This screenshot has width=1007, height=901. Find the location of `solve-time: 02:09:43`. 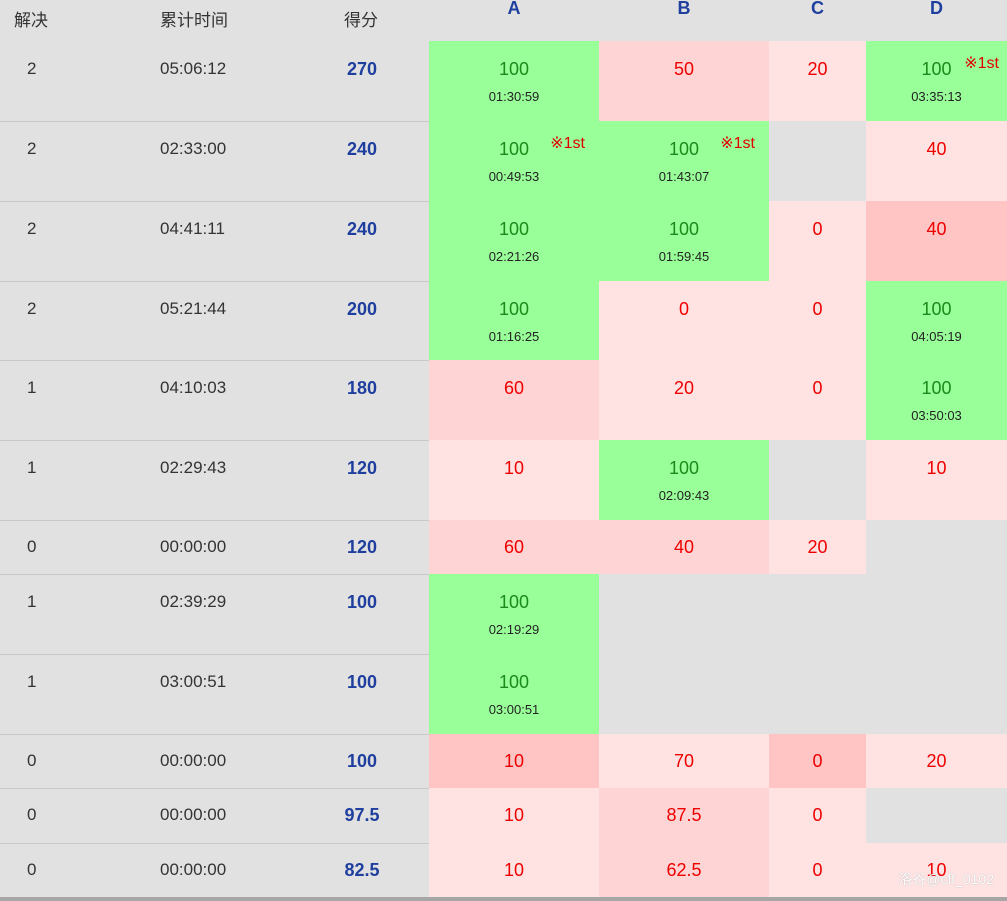

solve-time: 02:09:43 is located at coordinates (684, 495).